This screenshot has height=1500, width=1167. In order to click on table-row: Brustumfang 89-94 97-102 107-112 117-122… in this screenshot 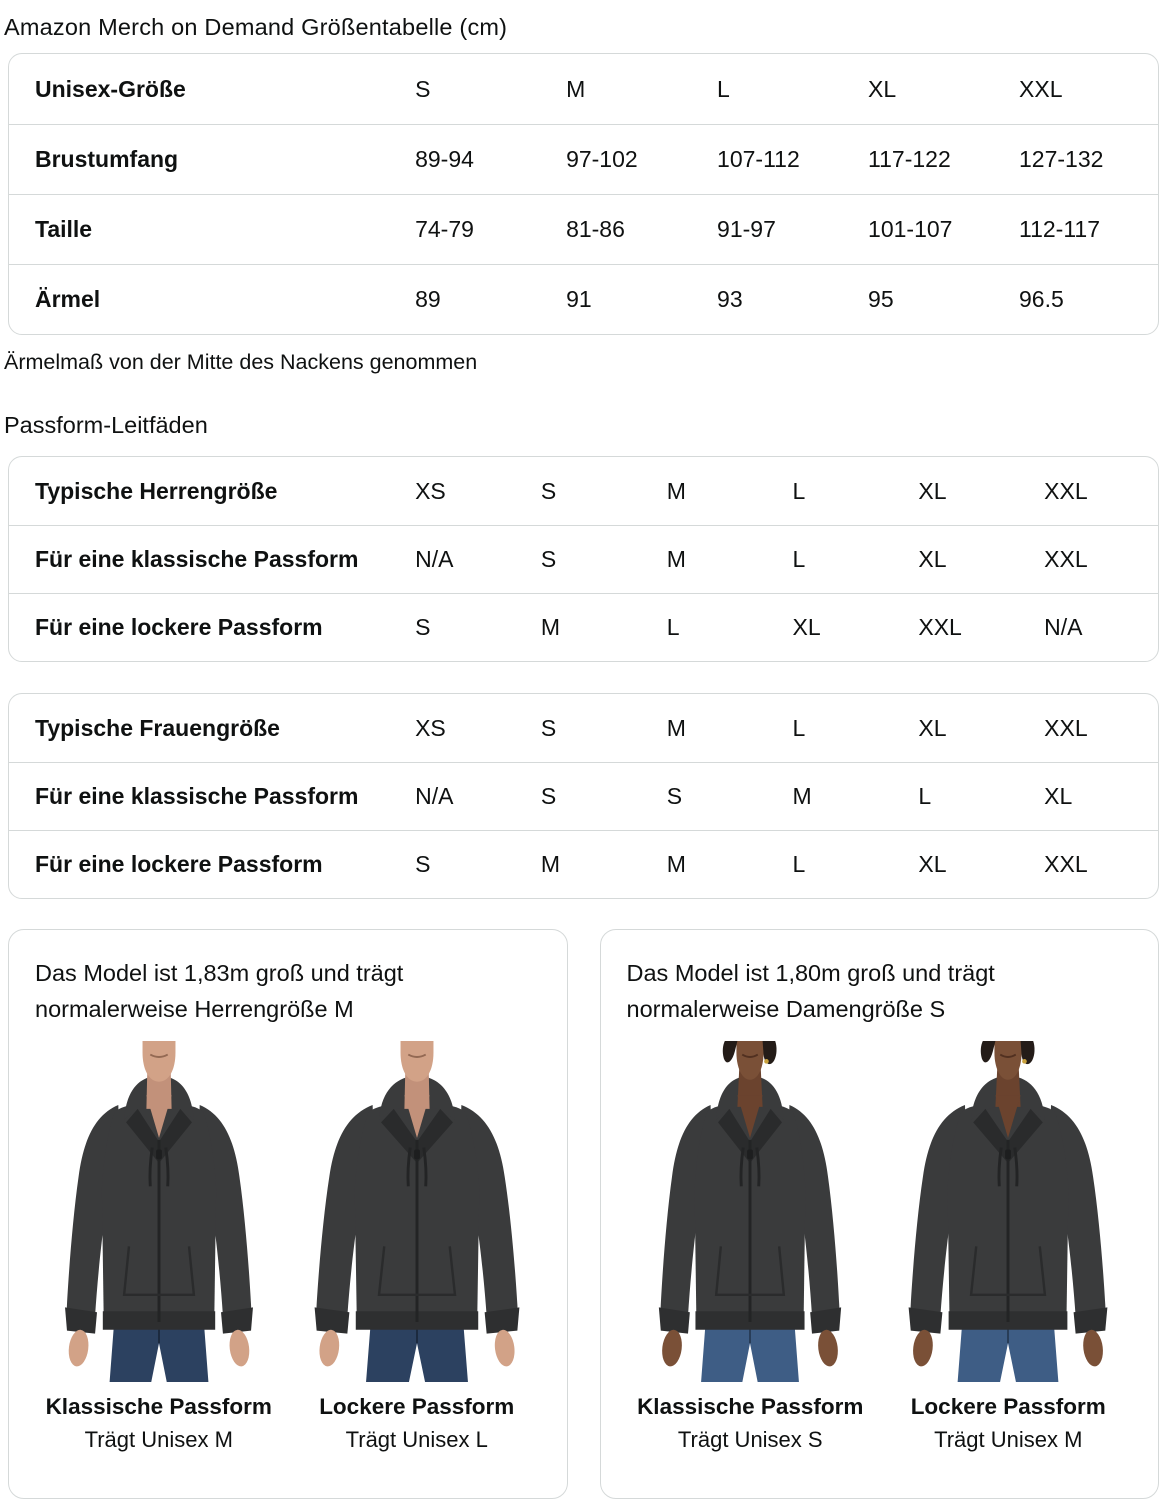, I will do `click(583, 159)`.